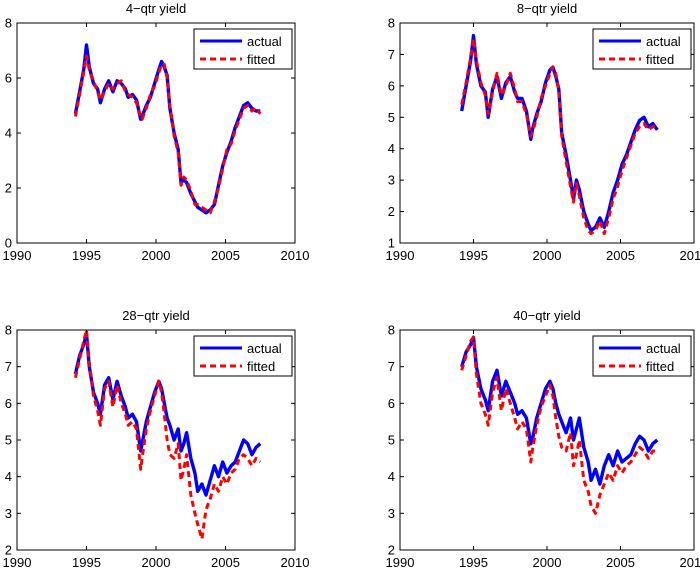 The height and width of the screenshot is (569, 700). I want to click on y-tick-label: 1, so click(391, 243).